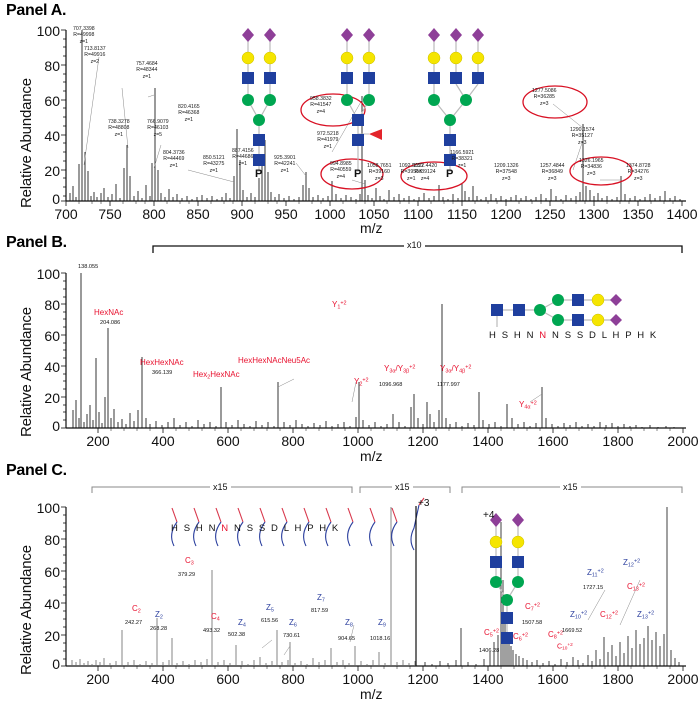 Image resolution: width=700 pixels, height=711 pixels. Describe the element at coordinates (382, 623) in the screenshot. I see `panel-c-ion-label-z9: Z9` at that location.